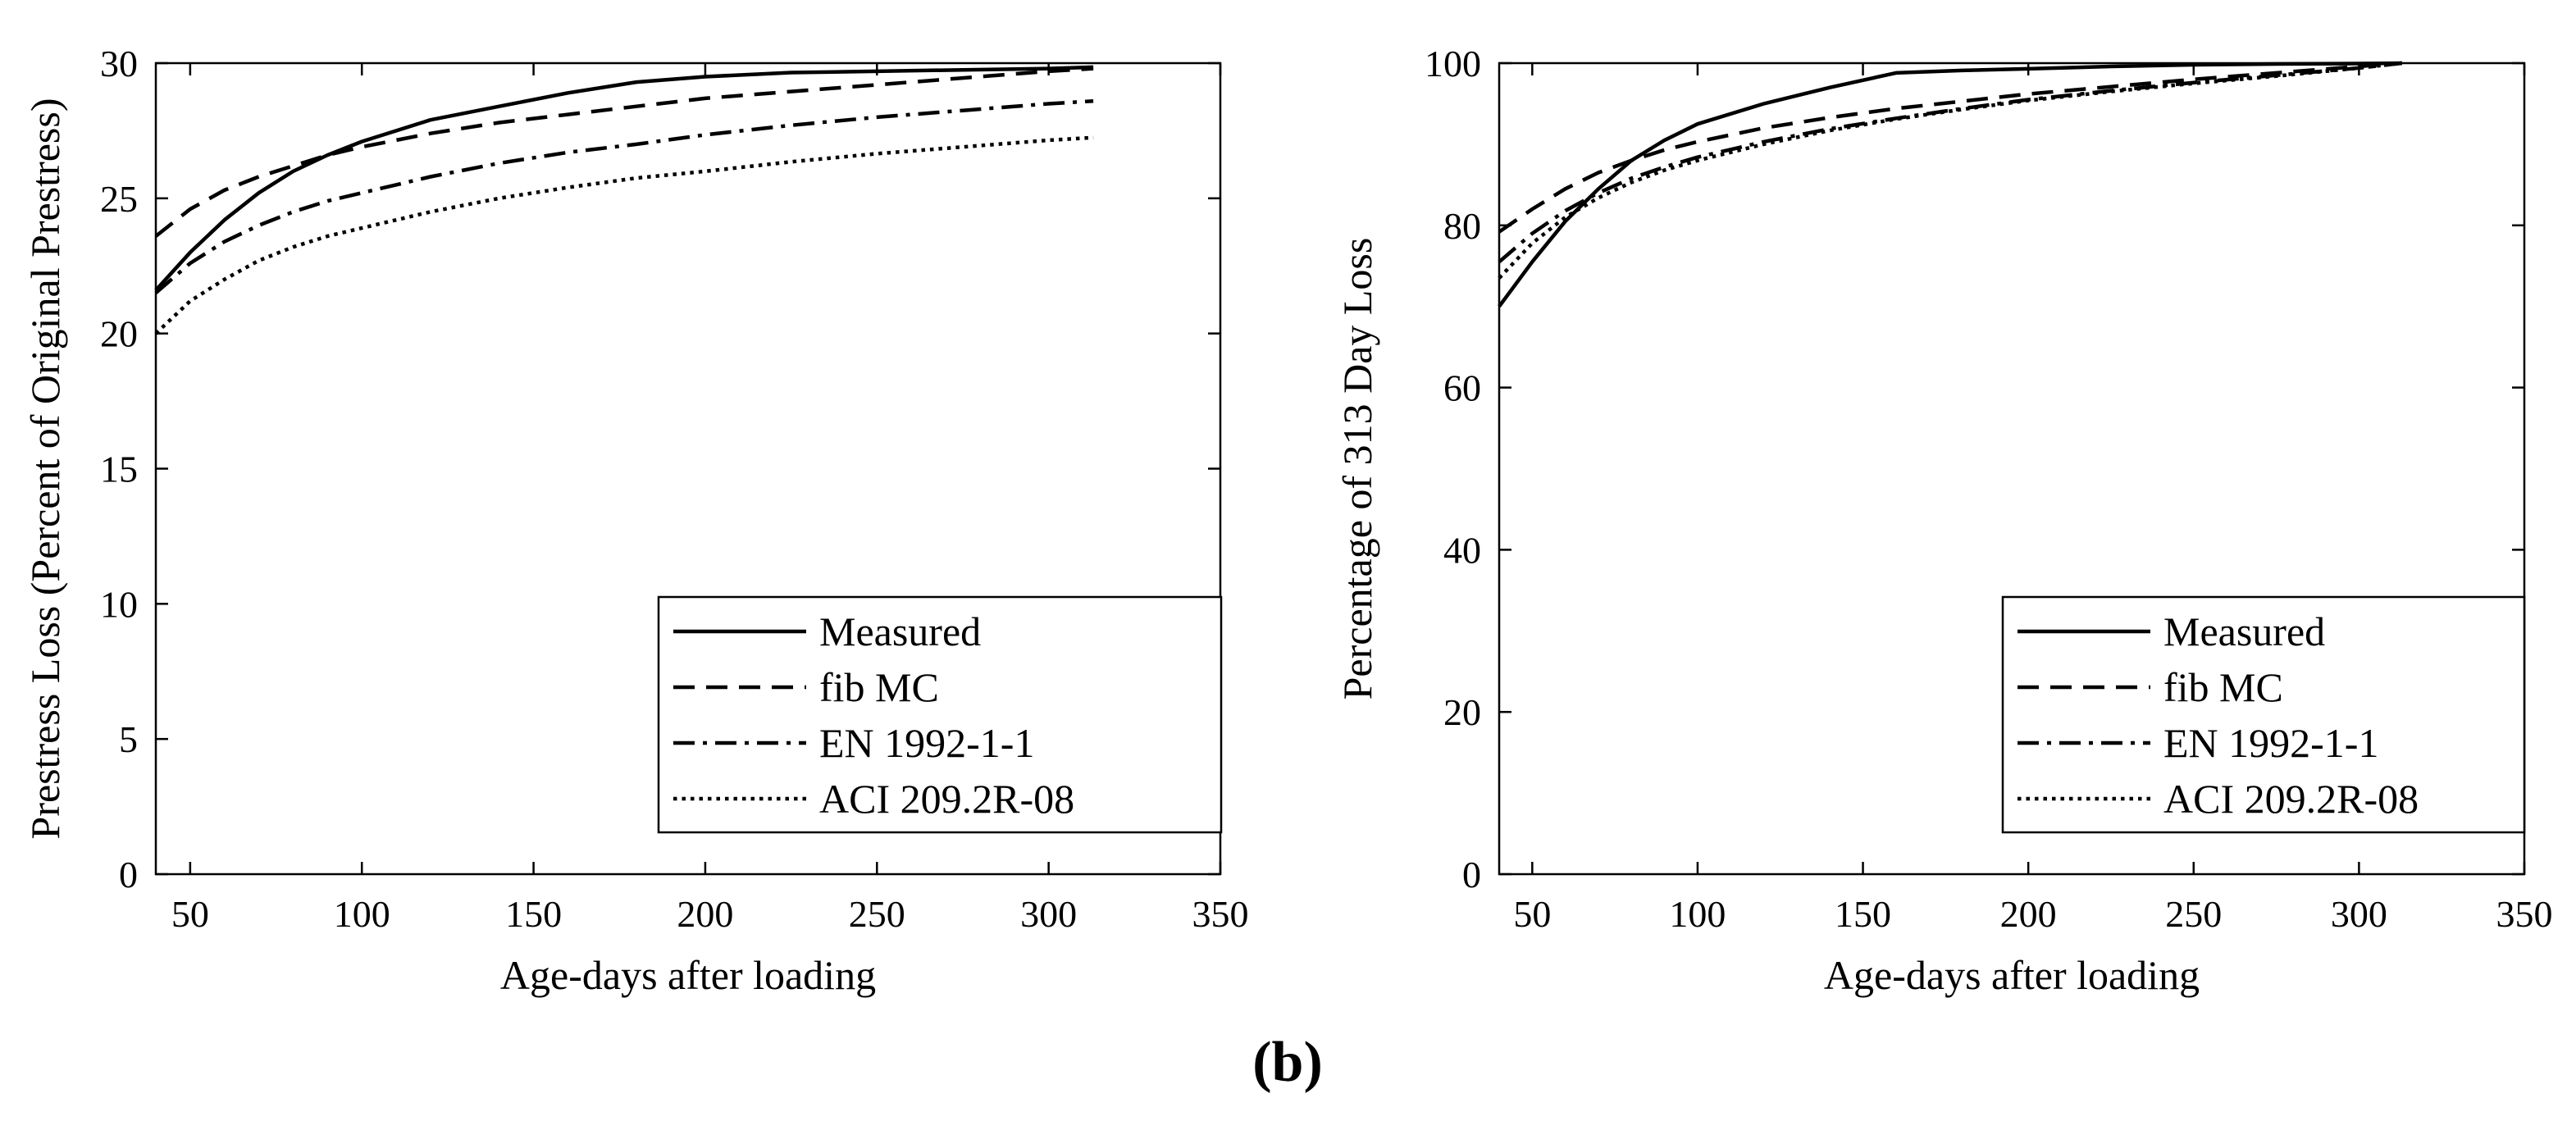  Describe the element at coordinates (128, 739) in the screenshot. I see `y-tick-label: 5` at that location.